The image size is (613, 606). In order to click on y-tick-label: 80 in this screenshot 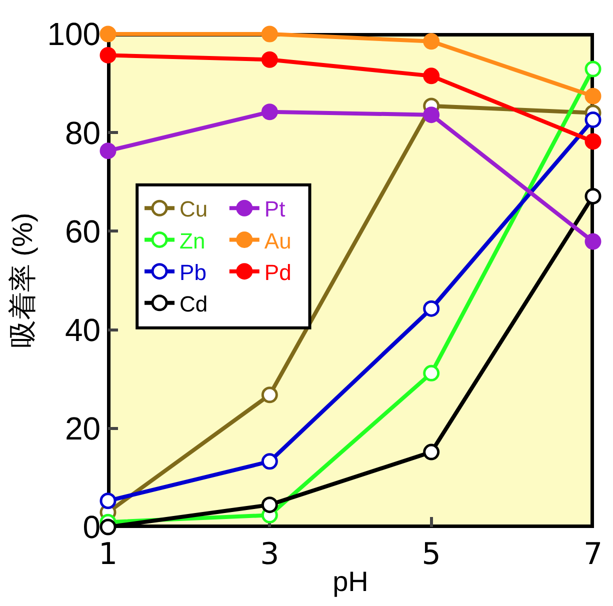, I will do `click(83, 132)`.